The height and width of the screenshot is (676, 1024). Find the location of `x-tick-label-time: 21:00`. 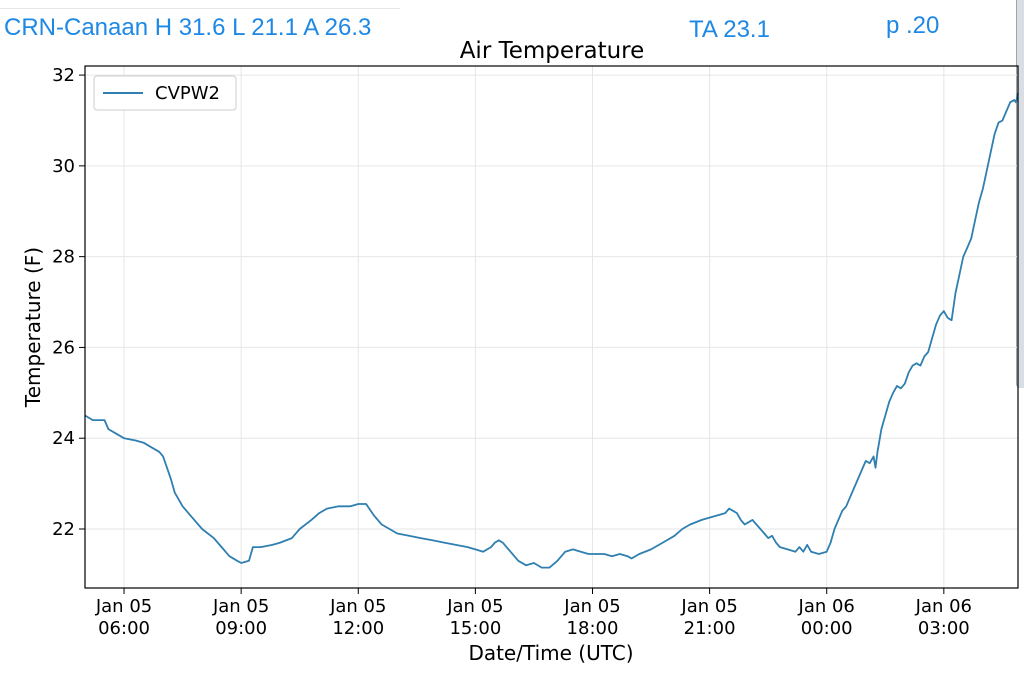

x-tick-label-time: 21:00 is located at coordinates (710, 628).